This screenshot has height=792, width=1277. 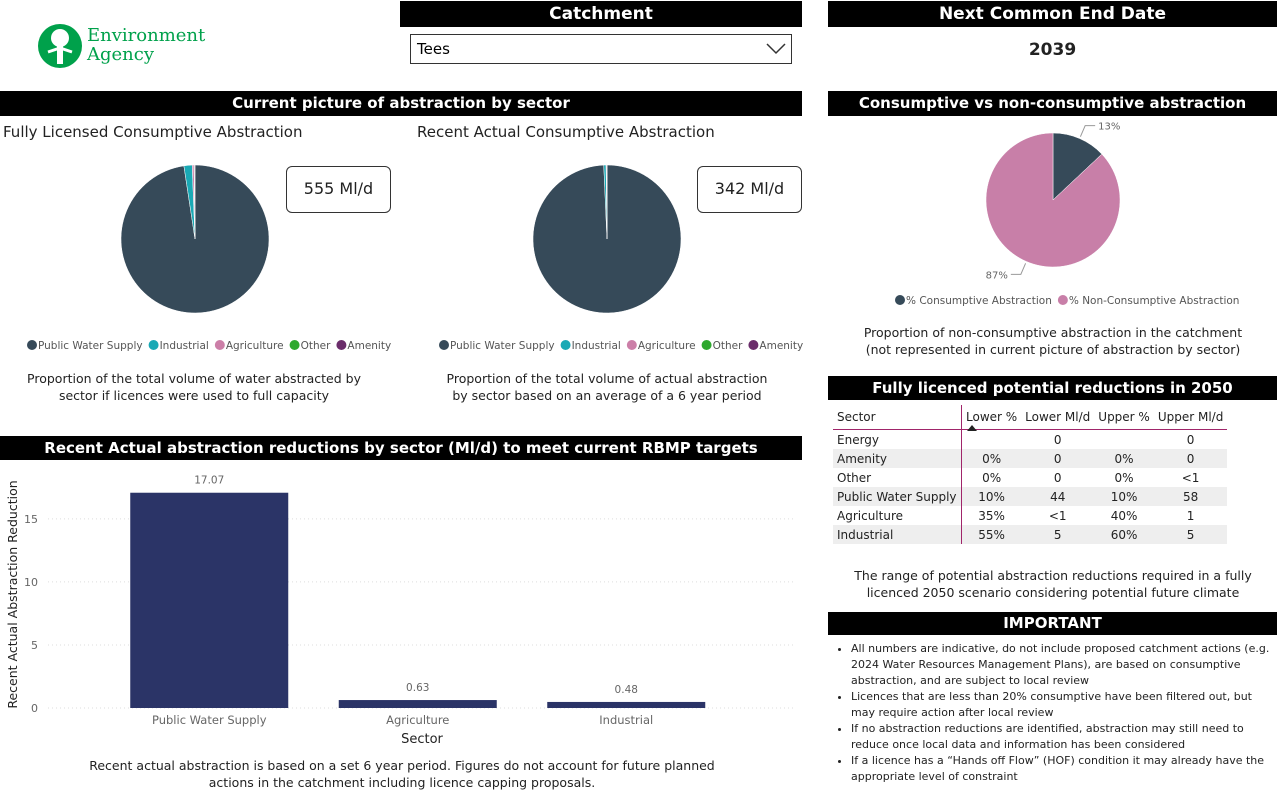 What do you see at coordinates (31, 519) in the screenshot?
I see `y-tick-label: 15` at bounding box center [31, 519].